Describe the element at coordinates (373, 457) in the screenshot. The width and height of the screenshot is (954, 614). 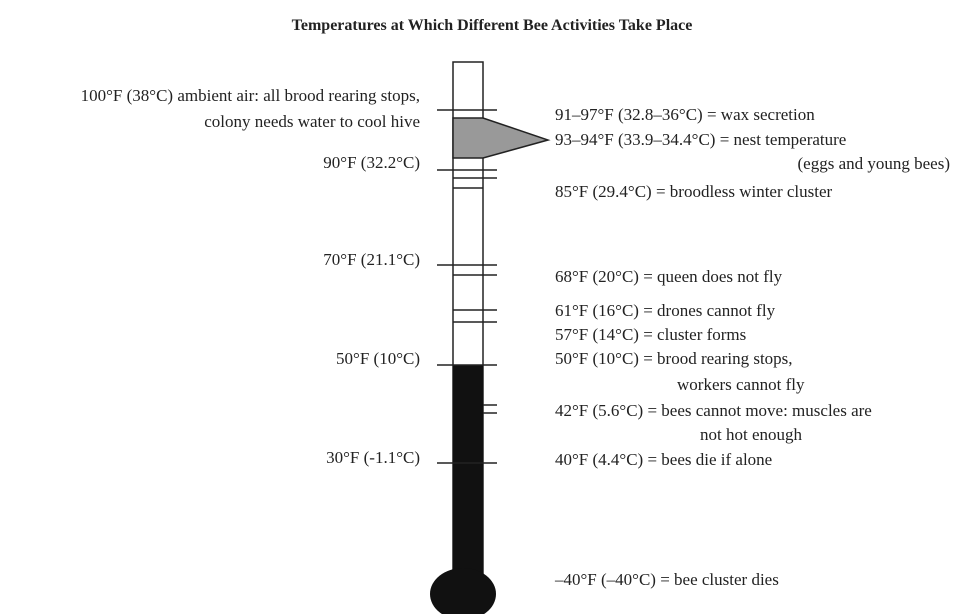
I see `left-label: 30°F (-1.1°C)` at that location.